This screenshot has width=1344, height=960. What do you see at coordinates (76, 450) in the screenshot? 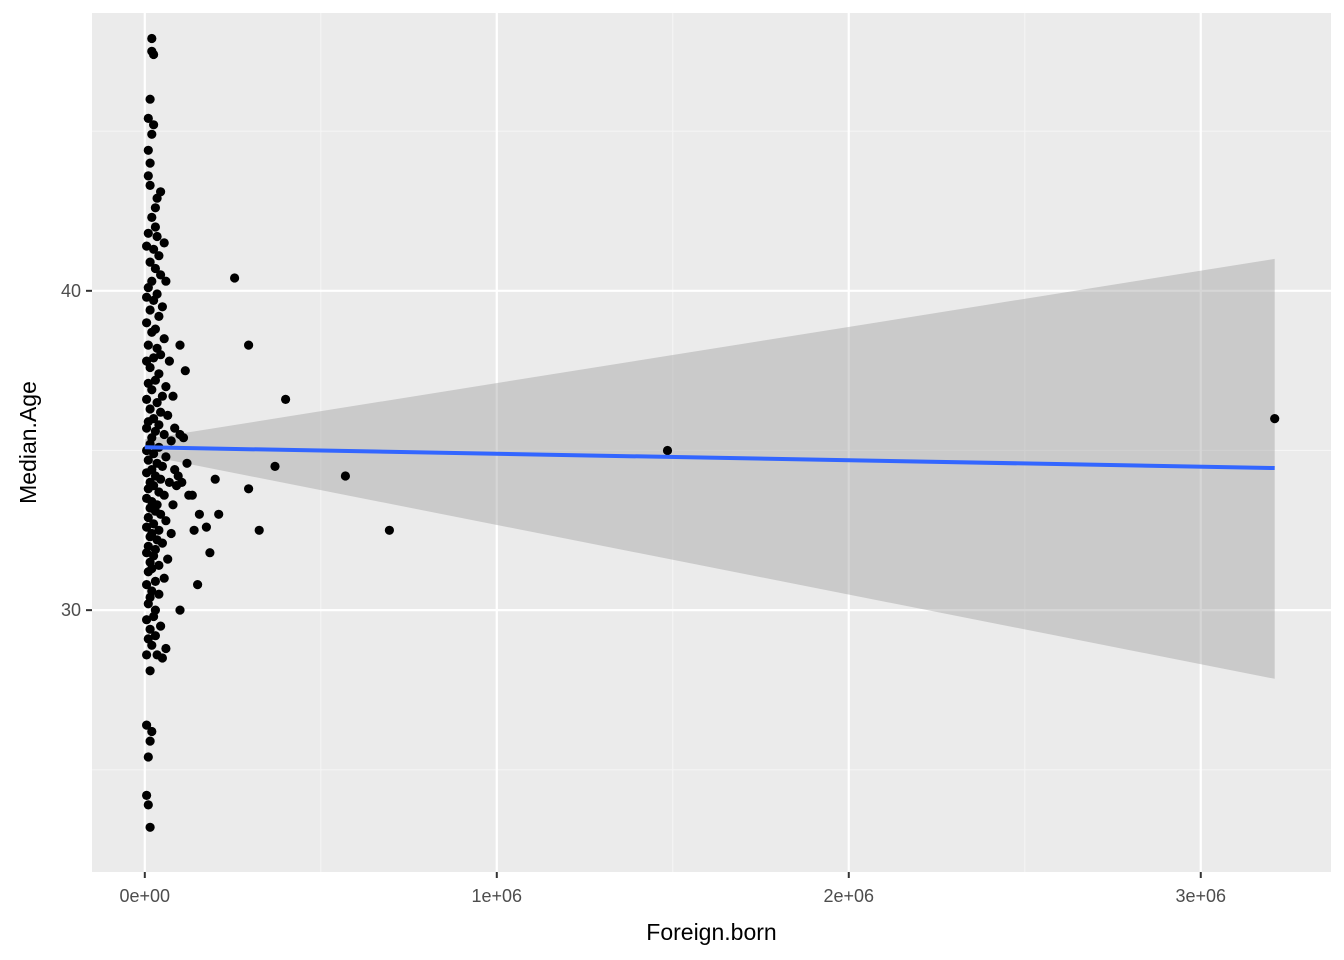
I see `y-axis-ticks: 30 40` at bounding box center [76, 450].